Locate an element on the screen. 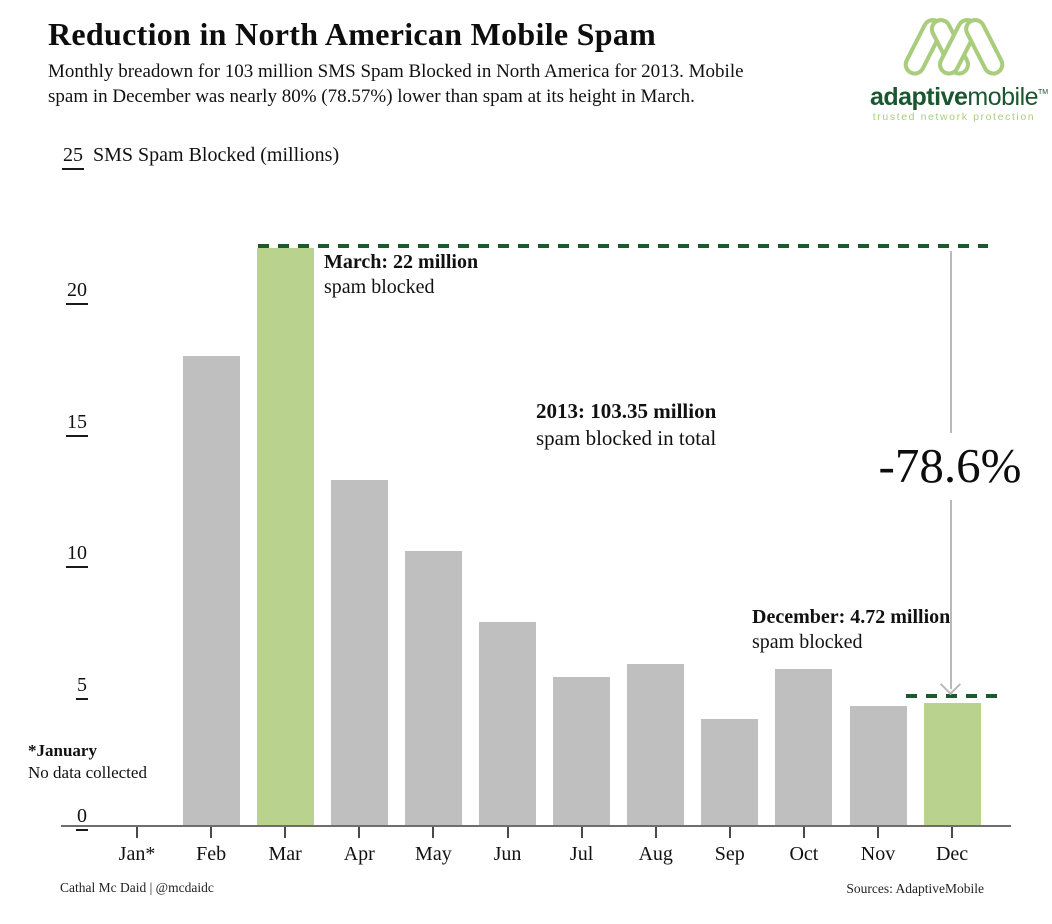  decline-arrow-head-icon is located at coordinates (950, 684).